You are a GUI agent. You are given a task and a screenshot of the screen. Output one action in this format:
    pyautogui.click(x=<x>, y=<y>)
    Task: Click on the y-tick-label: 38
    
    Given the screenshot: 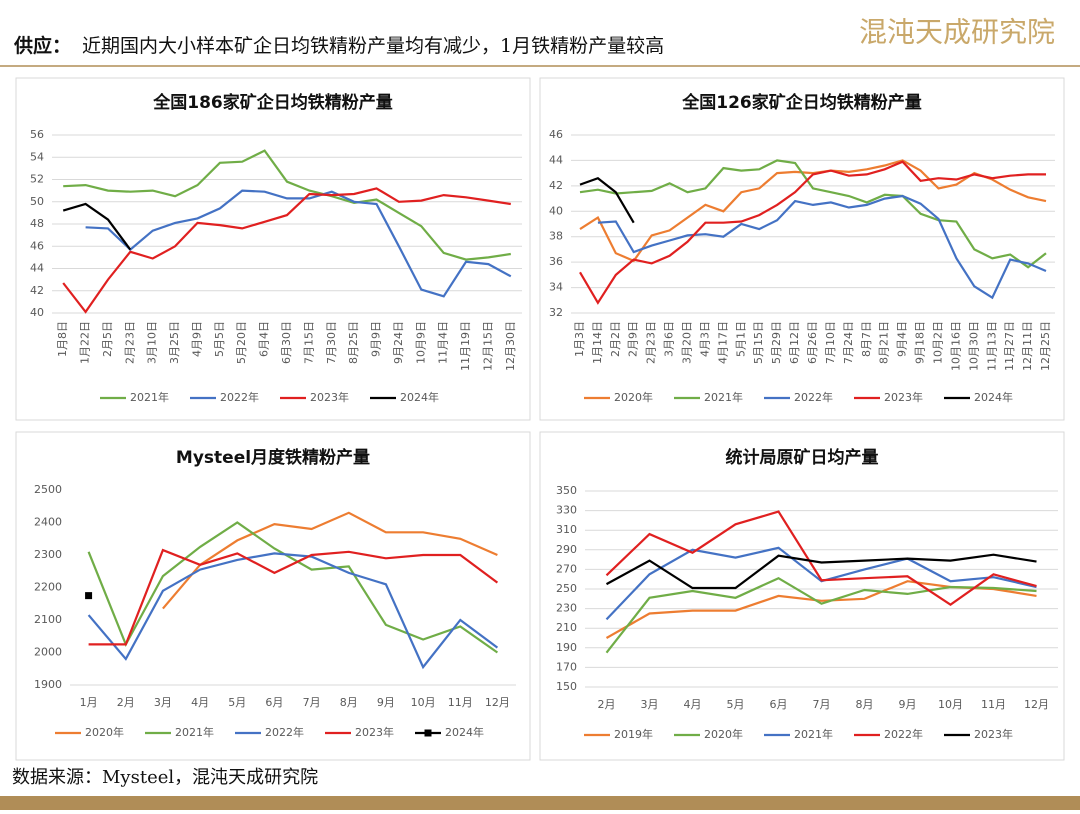 What is the action you would take?
    pyautogui.click(x=556, y=236)
    